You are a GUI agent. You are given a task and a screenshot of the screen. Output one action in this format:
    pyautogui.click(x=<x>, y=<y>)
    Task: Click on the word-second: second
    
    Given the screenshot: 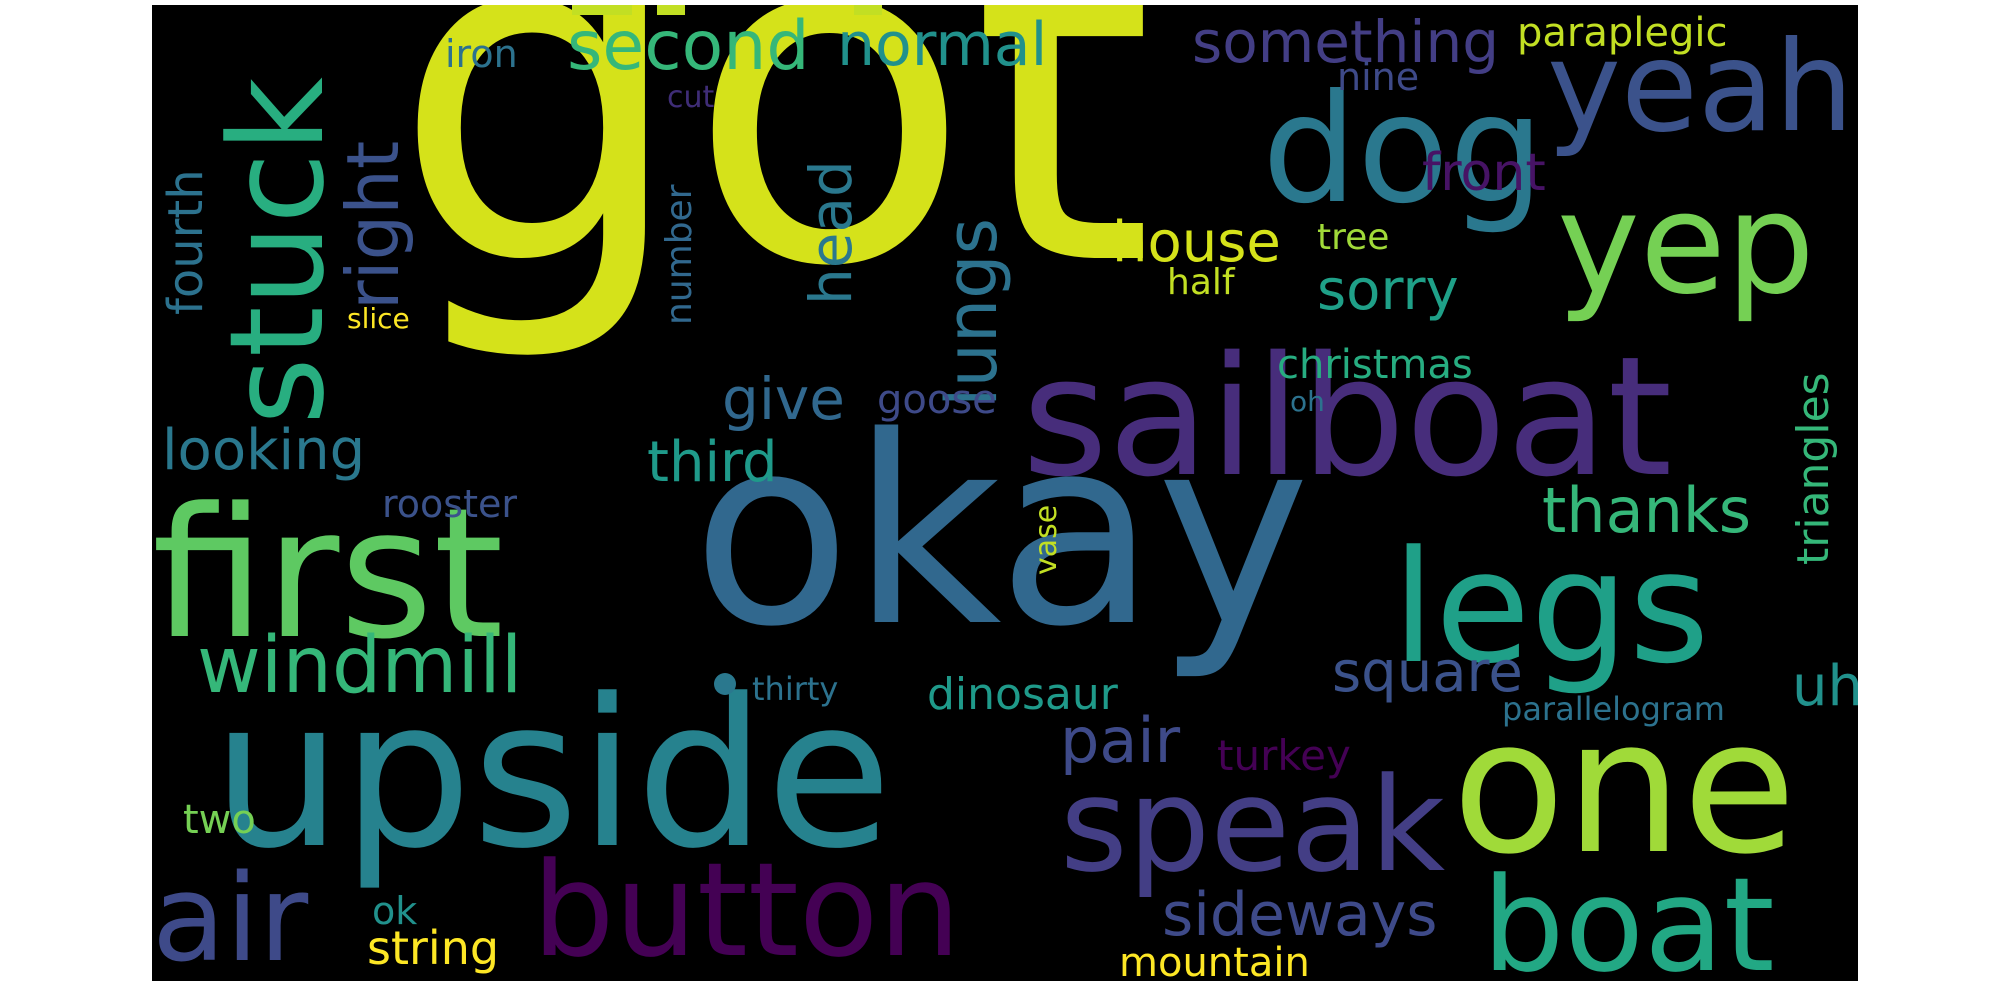 What is the action you would take?
    pyautogui.click(x=688, y=46)
    